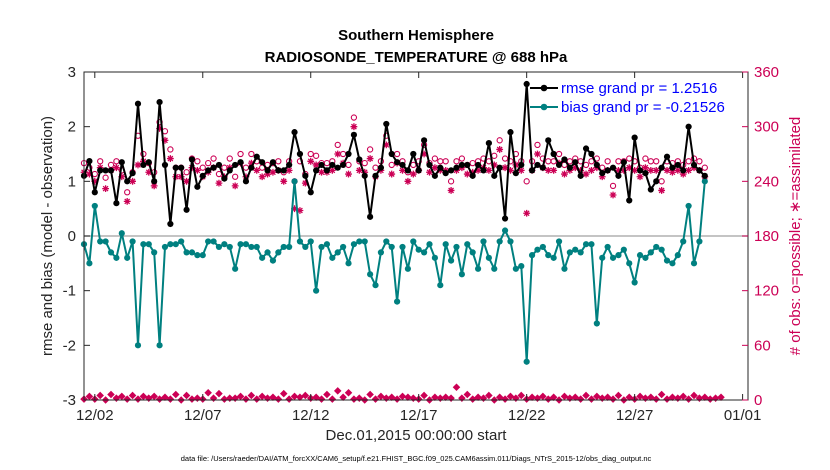 Image resolution: width=830 pixels, height=470 pixels. What do you see at coordinates (69, 400) in the screenshot?
I see `left-y-tick-label: -3` at bounding box center [69, 400].